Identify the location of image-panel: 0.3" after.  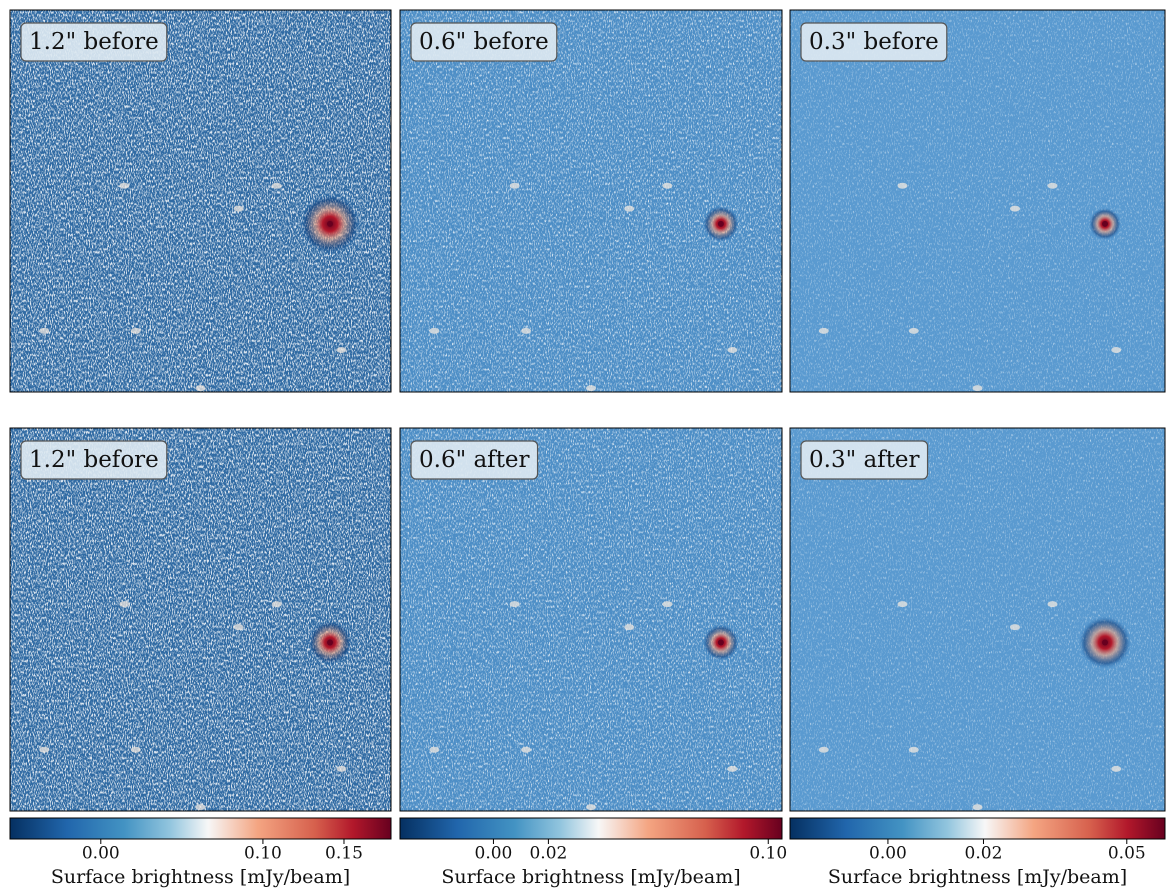
(977, 619).